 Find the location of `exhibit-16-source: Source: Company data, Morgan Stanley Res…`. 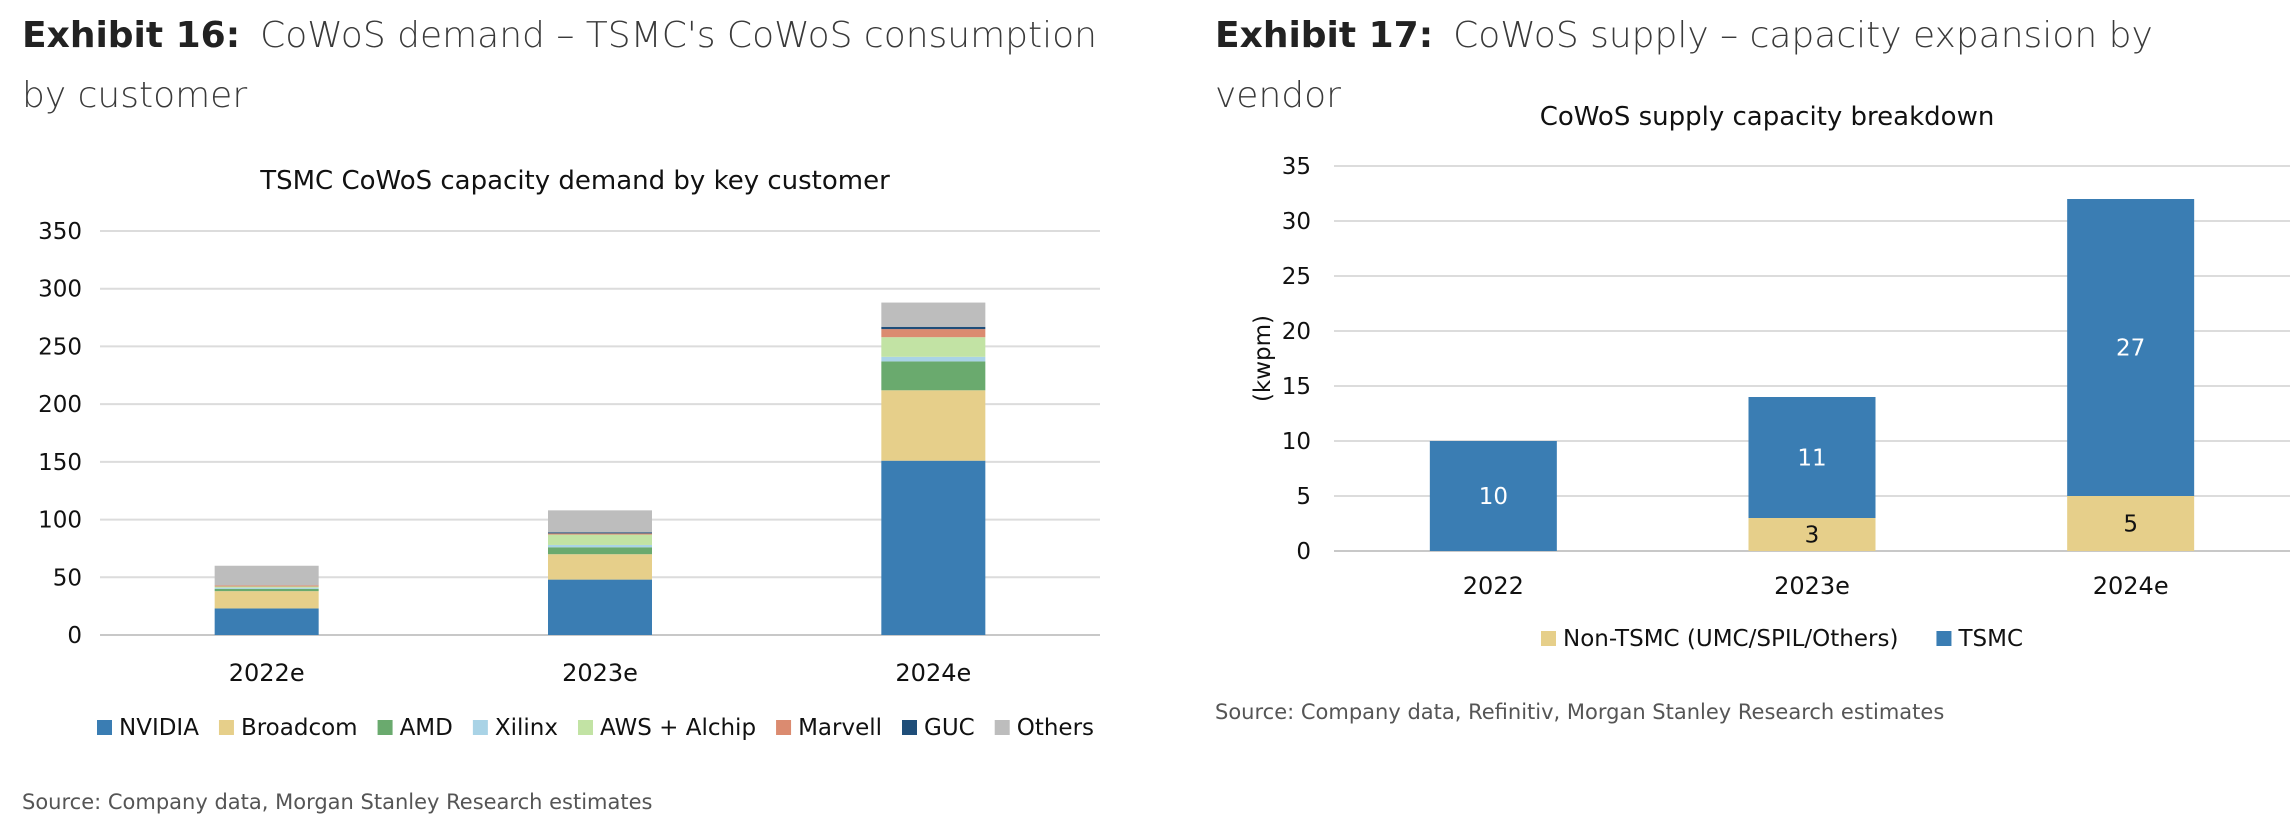

exhibit-16-source: Source: Company data, Morgan Stanley Res… is located at coordinates (337, 802).